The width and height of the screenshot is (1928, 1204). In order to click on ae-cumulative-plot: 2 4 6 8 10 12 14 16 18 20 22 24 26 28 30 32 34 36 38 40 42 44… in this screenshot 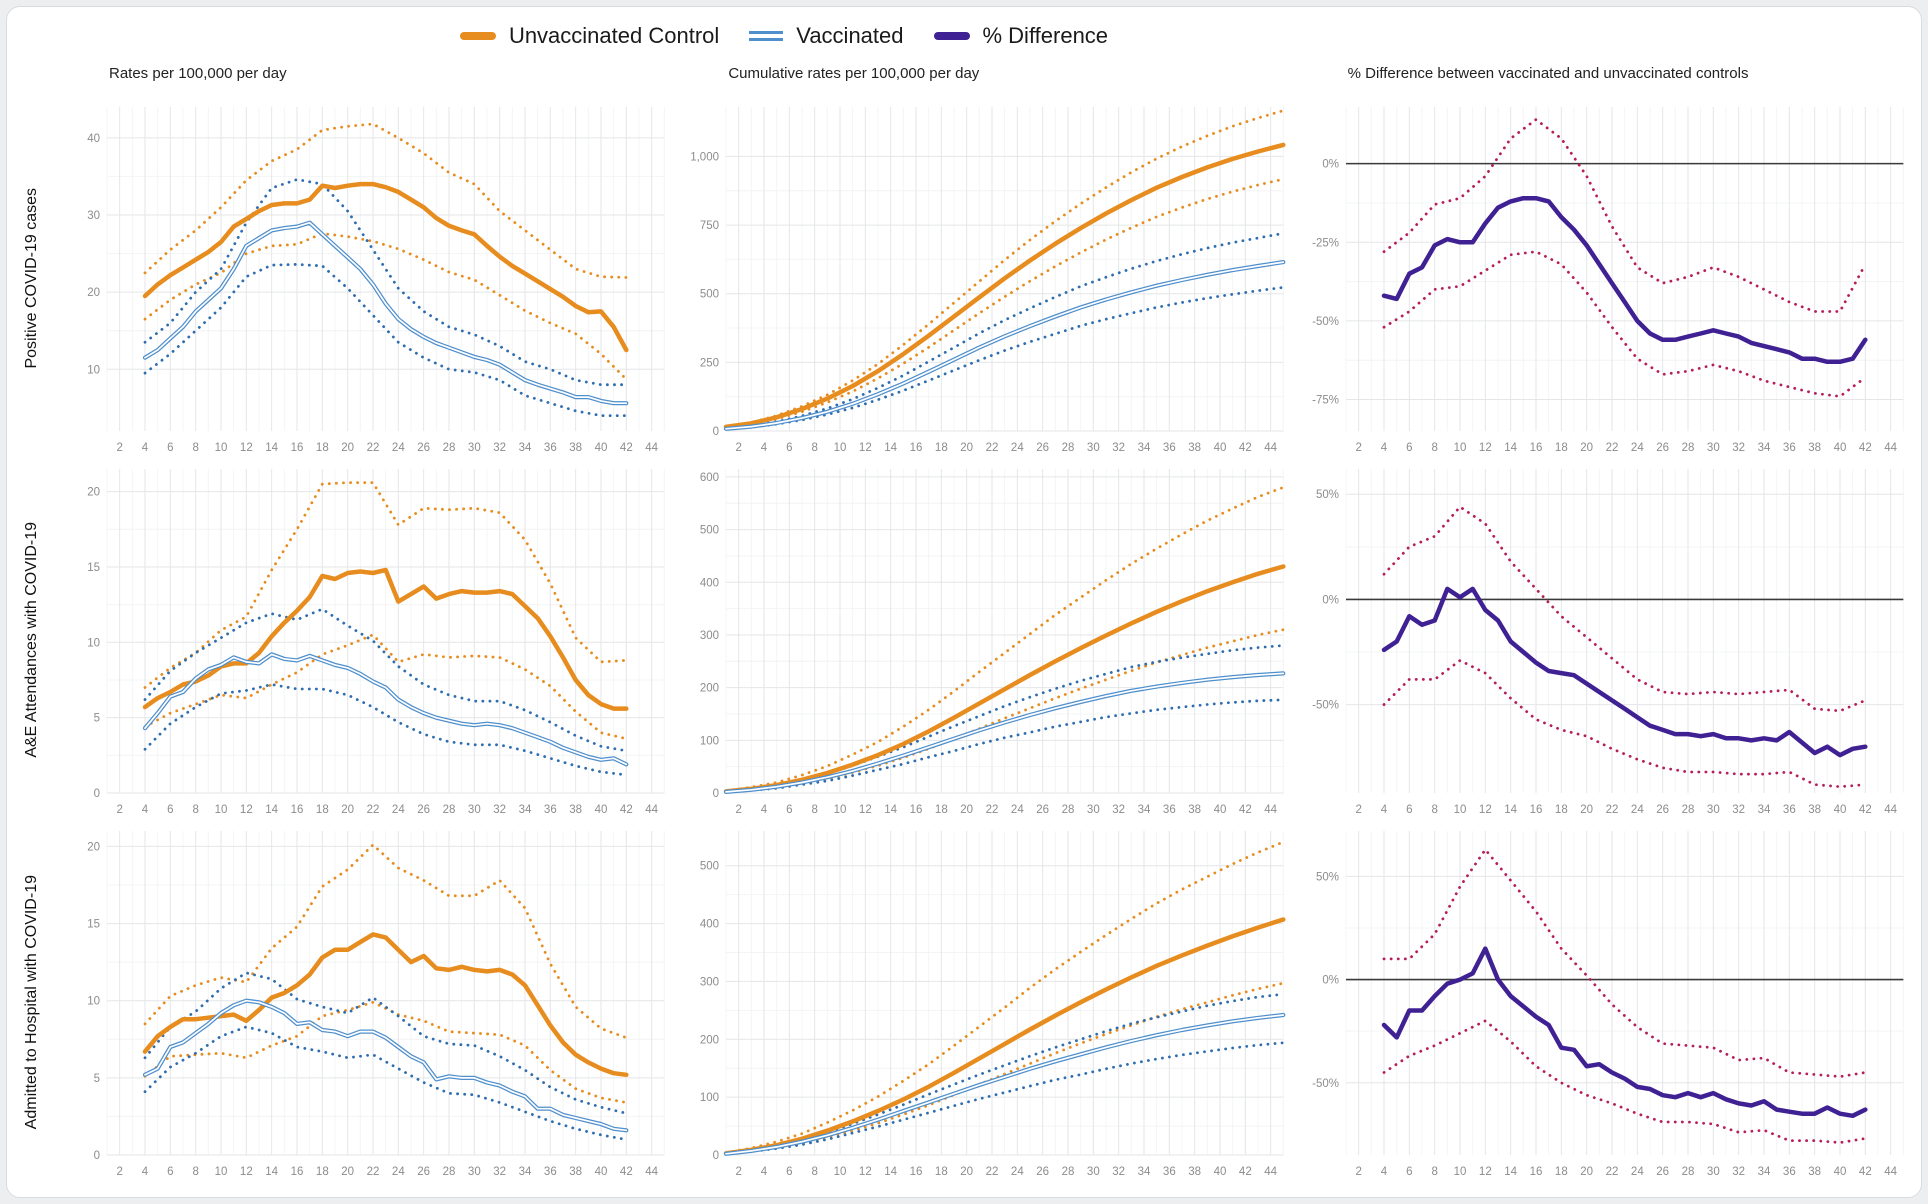, I will do `click(993, 642)`.